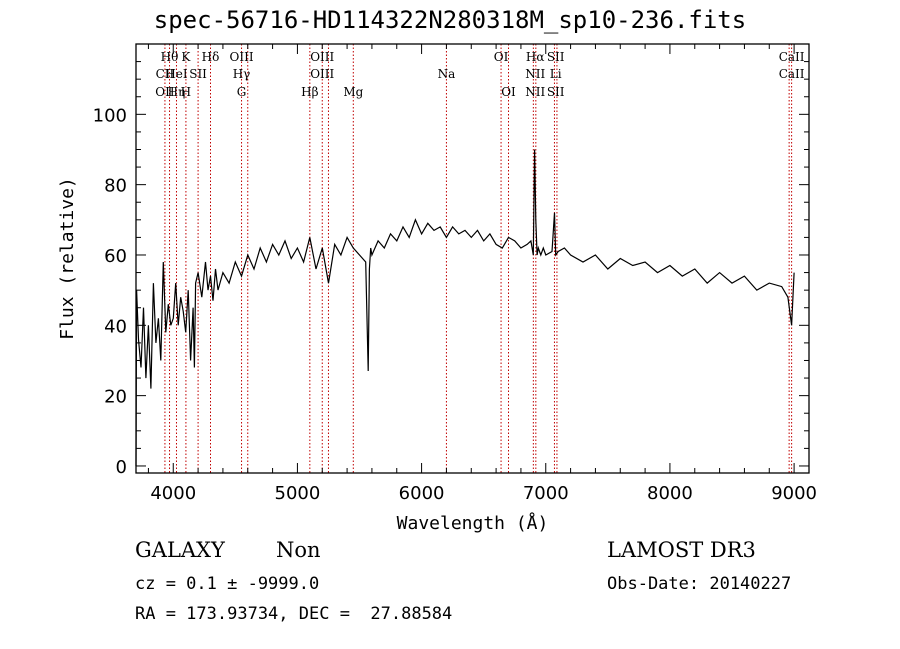 The image size is (900, 649). I want to click on line-label: OII, so click(165, 92).